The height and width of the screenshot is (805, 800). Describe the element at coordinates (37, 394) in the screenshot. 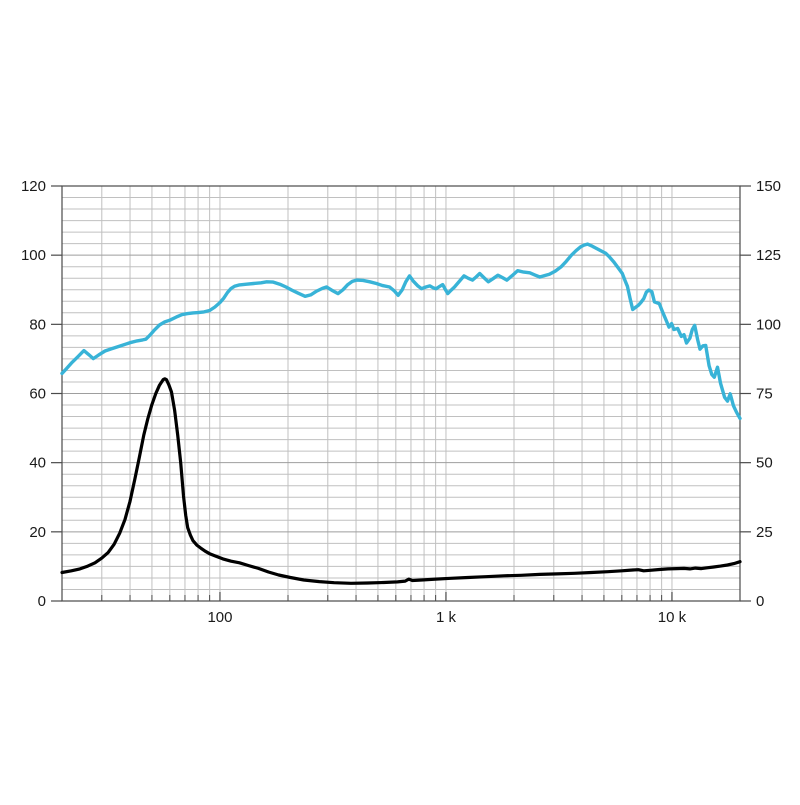

I see `y-left-tick-label: 60` at that location.